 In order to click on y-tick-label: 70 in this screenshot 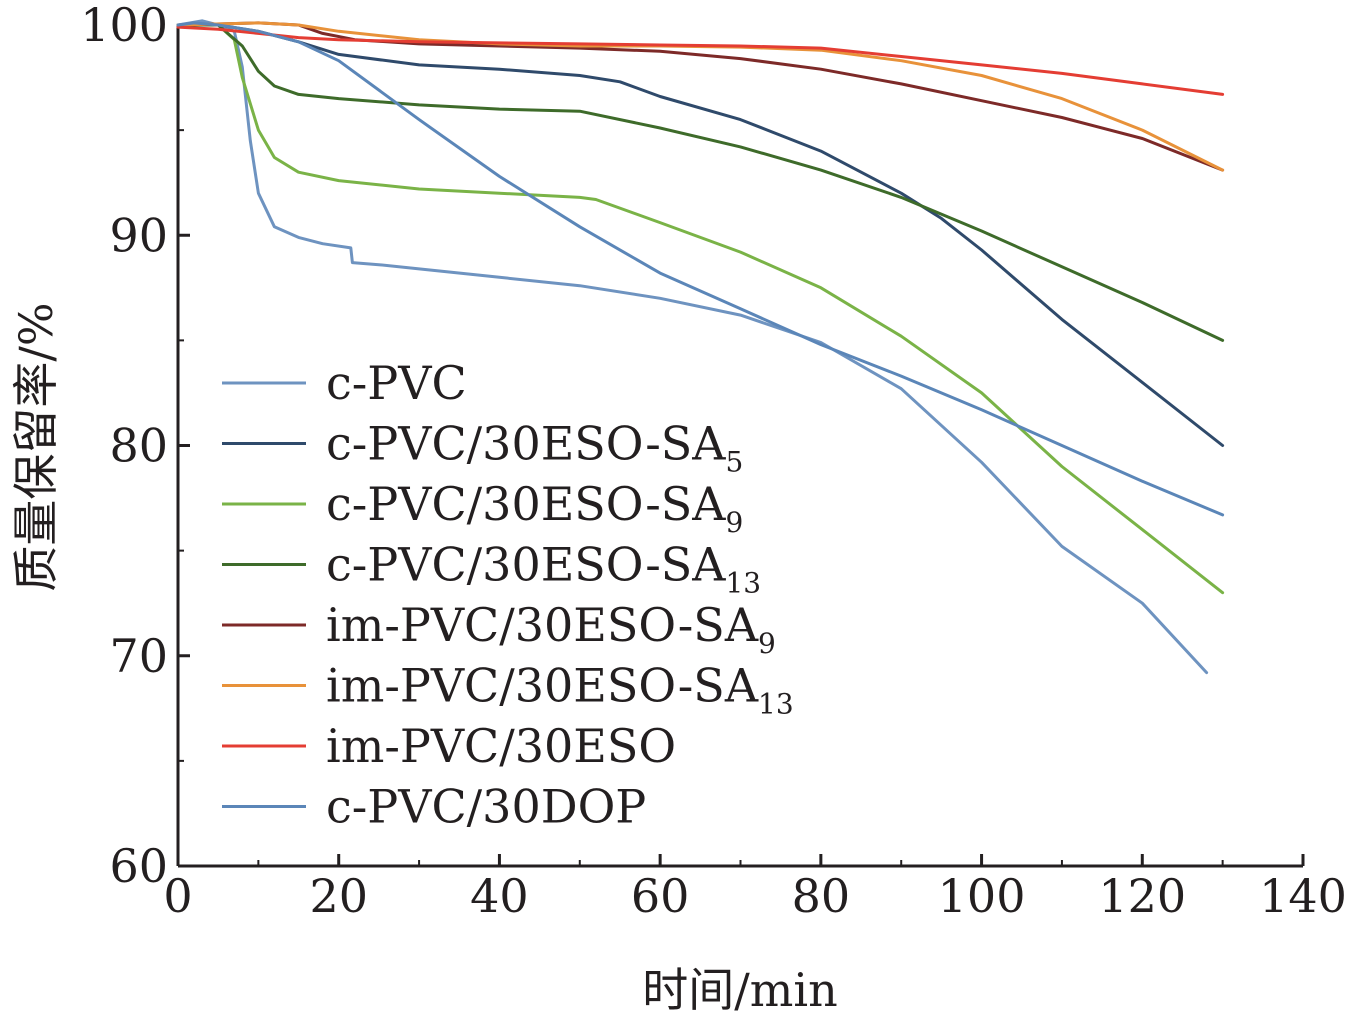, I will do `click(138, 656)`.